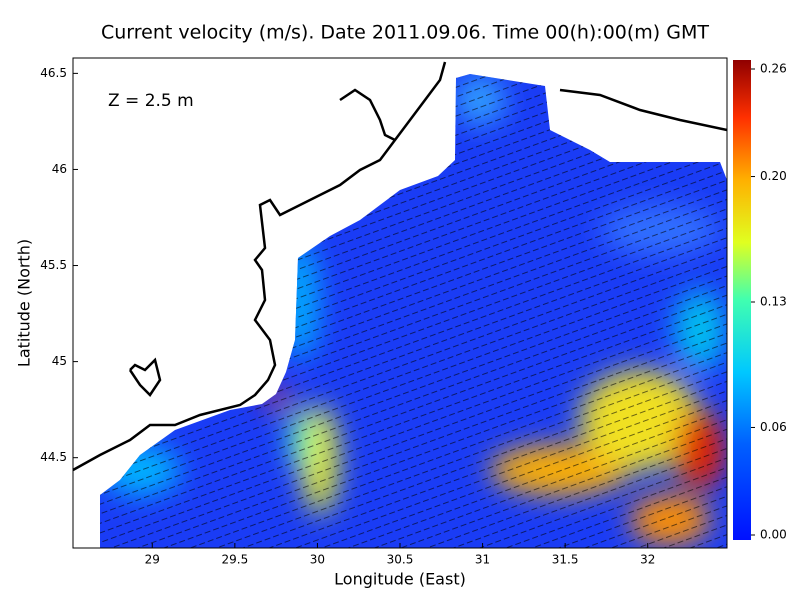 The height and width of the screenshot is (600, 800). What do you see at coordinates (53, 457) in the screenshot?
I see `y-tick-label: 44.5` at bounding box center [53, 457].